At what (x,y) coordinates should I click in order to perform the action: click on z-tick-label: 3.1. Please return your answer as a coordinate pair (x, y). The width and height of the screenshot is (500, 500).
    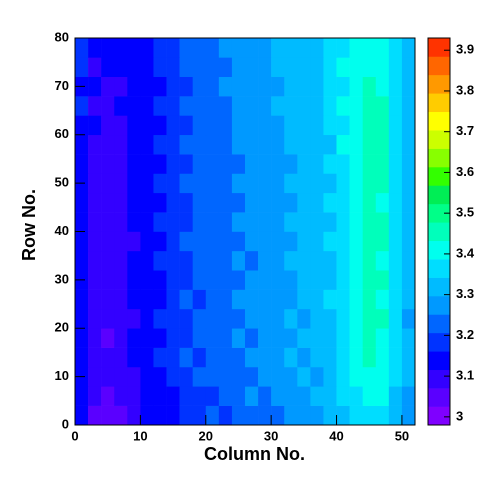
    Looking at the image, I should click on (465, 375).